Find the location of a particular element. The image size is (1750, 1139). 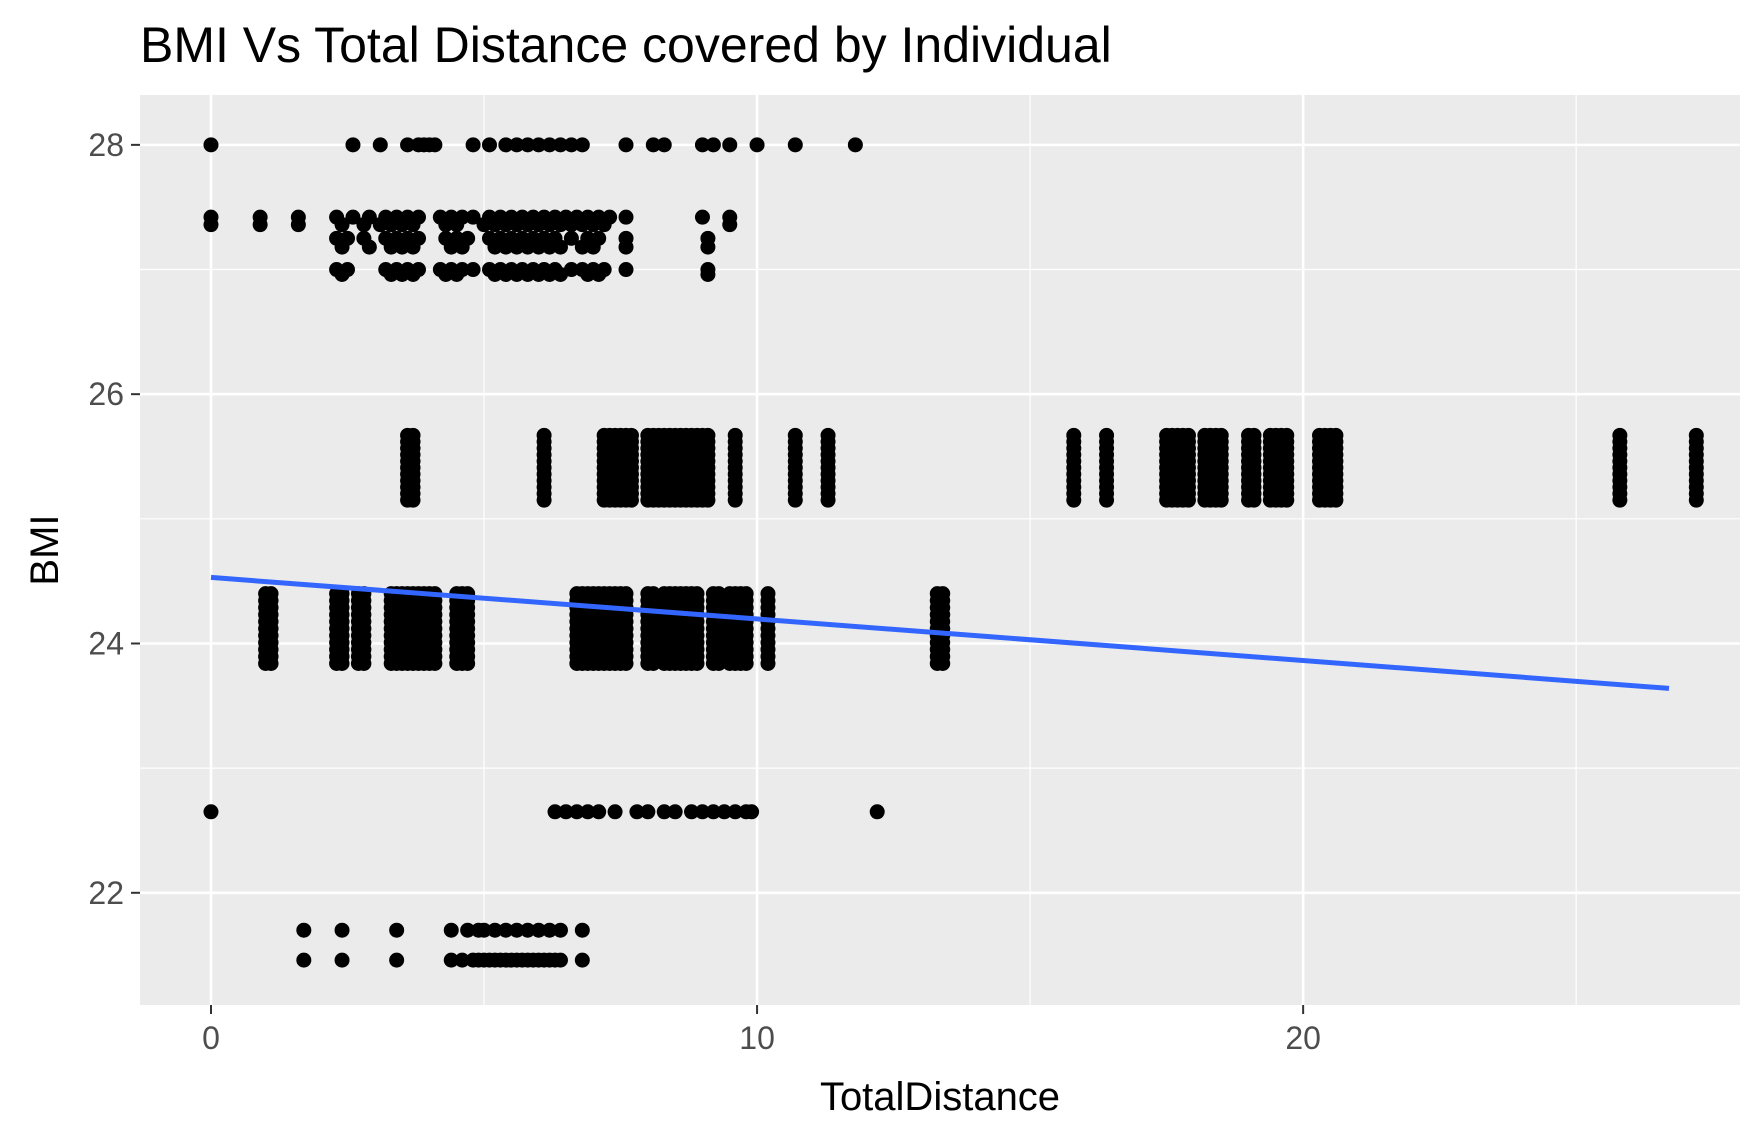

x-axis-title: TotalDistance is located at coordinates (940, 1097).